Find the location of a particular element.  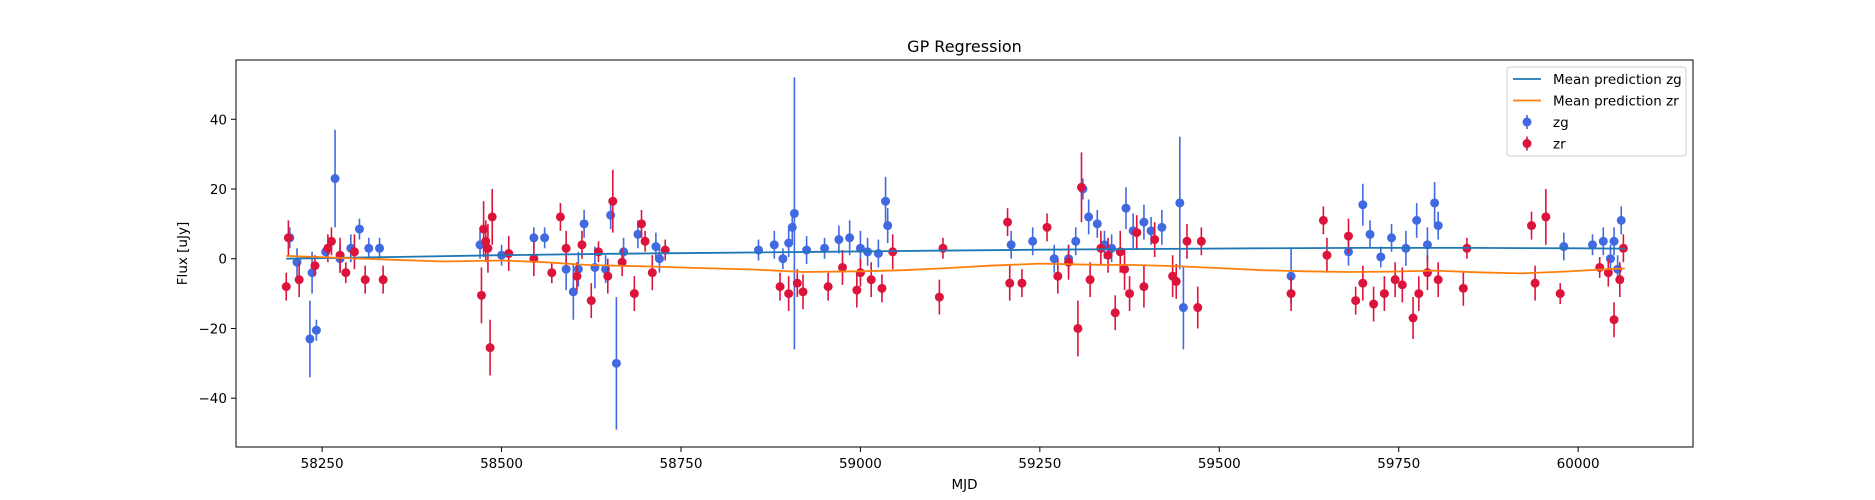

y-tick-label: 40 is located at coordinates (218, 120).